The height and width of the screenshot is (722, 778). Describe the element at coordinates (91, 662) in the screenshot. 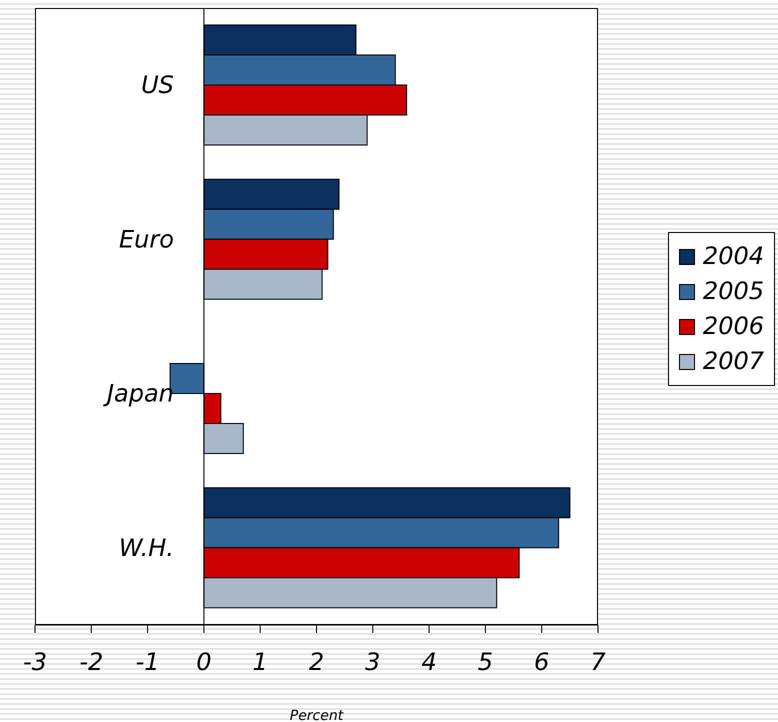

I see `x-tick-label: -2` at that location.